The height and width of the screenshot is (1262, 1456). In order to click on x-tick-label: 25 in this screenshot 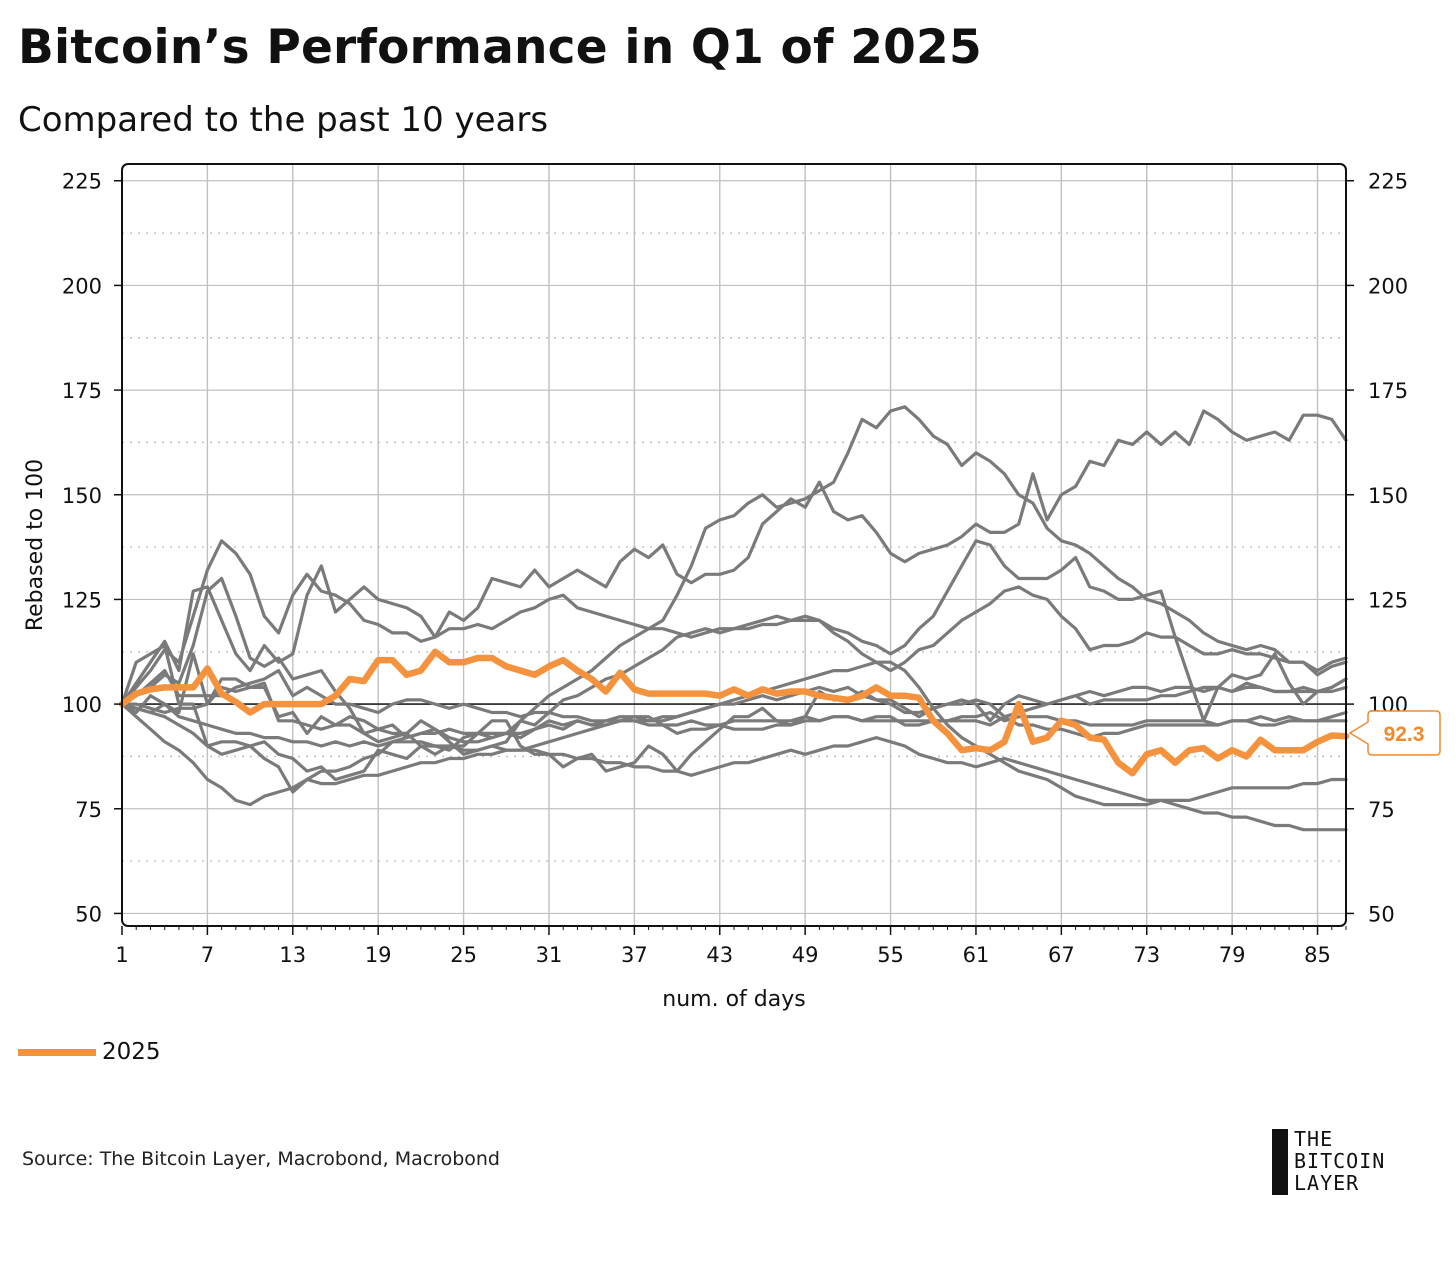, I will do `click(463, 955)`.